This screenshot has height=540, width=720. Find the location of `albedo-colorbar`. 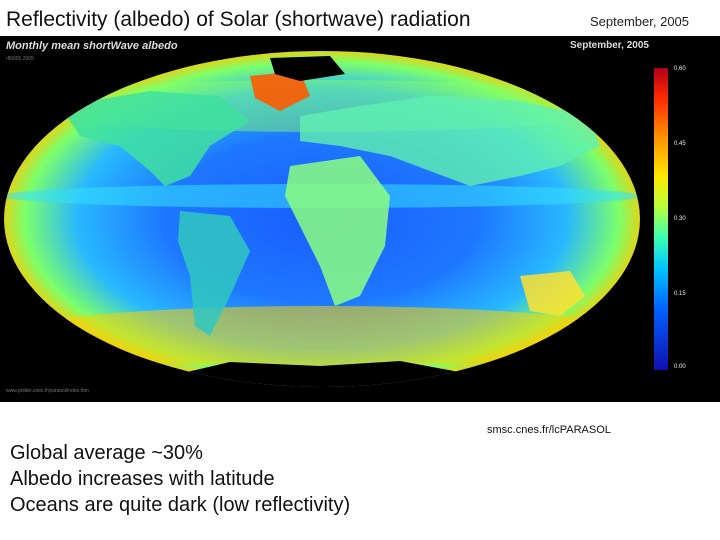

albedo-colorbar is located at coordinates (661, 219).